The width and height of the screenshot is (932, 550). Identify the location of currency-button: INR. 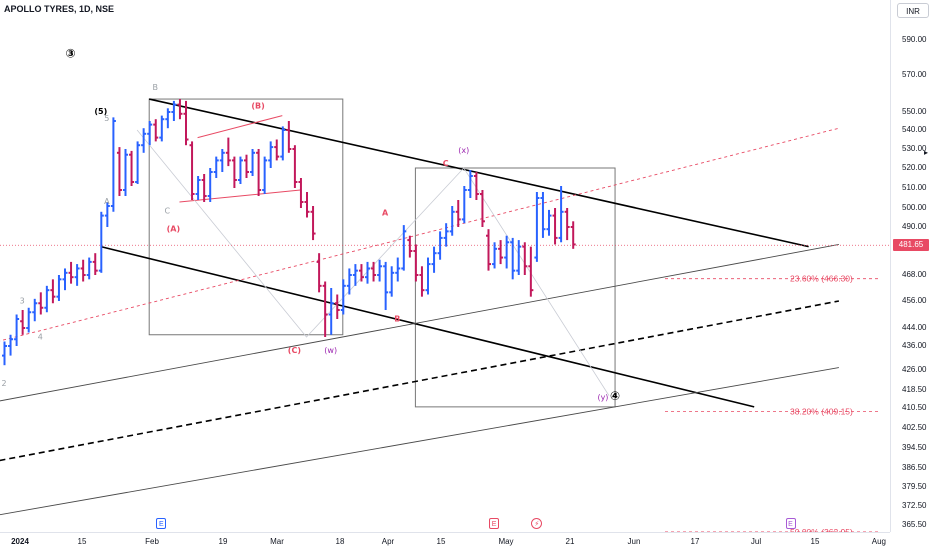
(913, 10).